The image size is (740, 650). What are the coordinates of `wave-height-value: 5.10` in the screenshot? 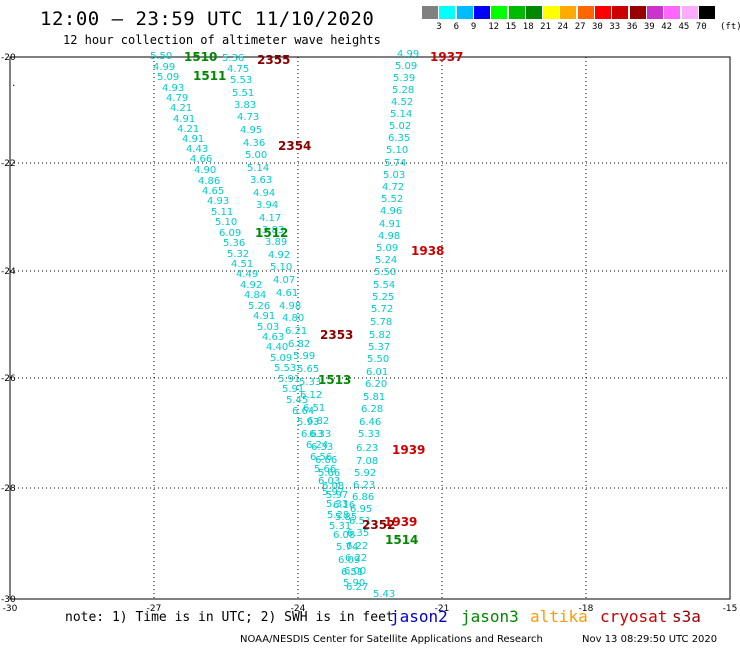 It's located at (226, 222).